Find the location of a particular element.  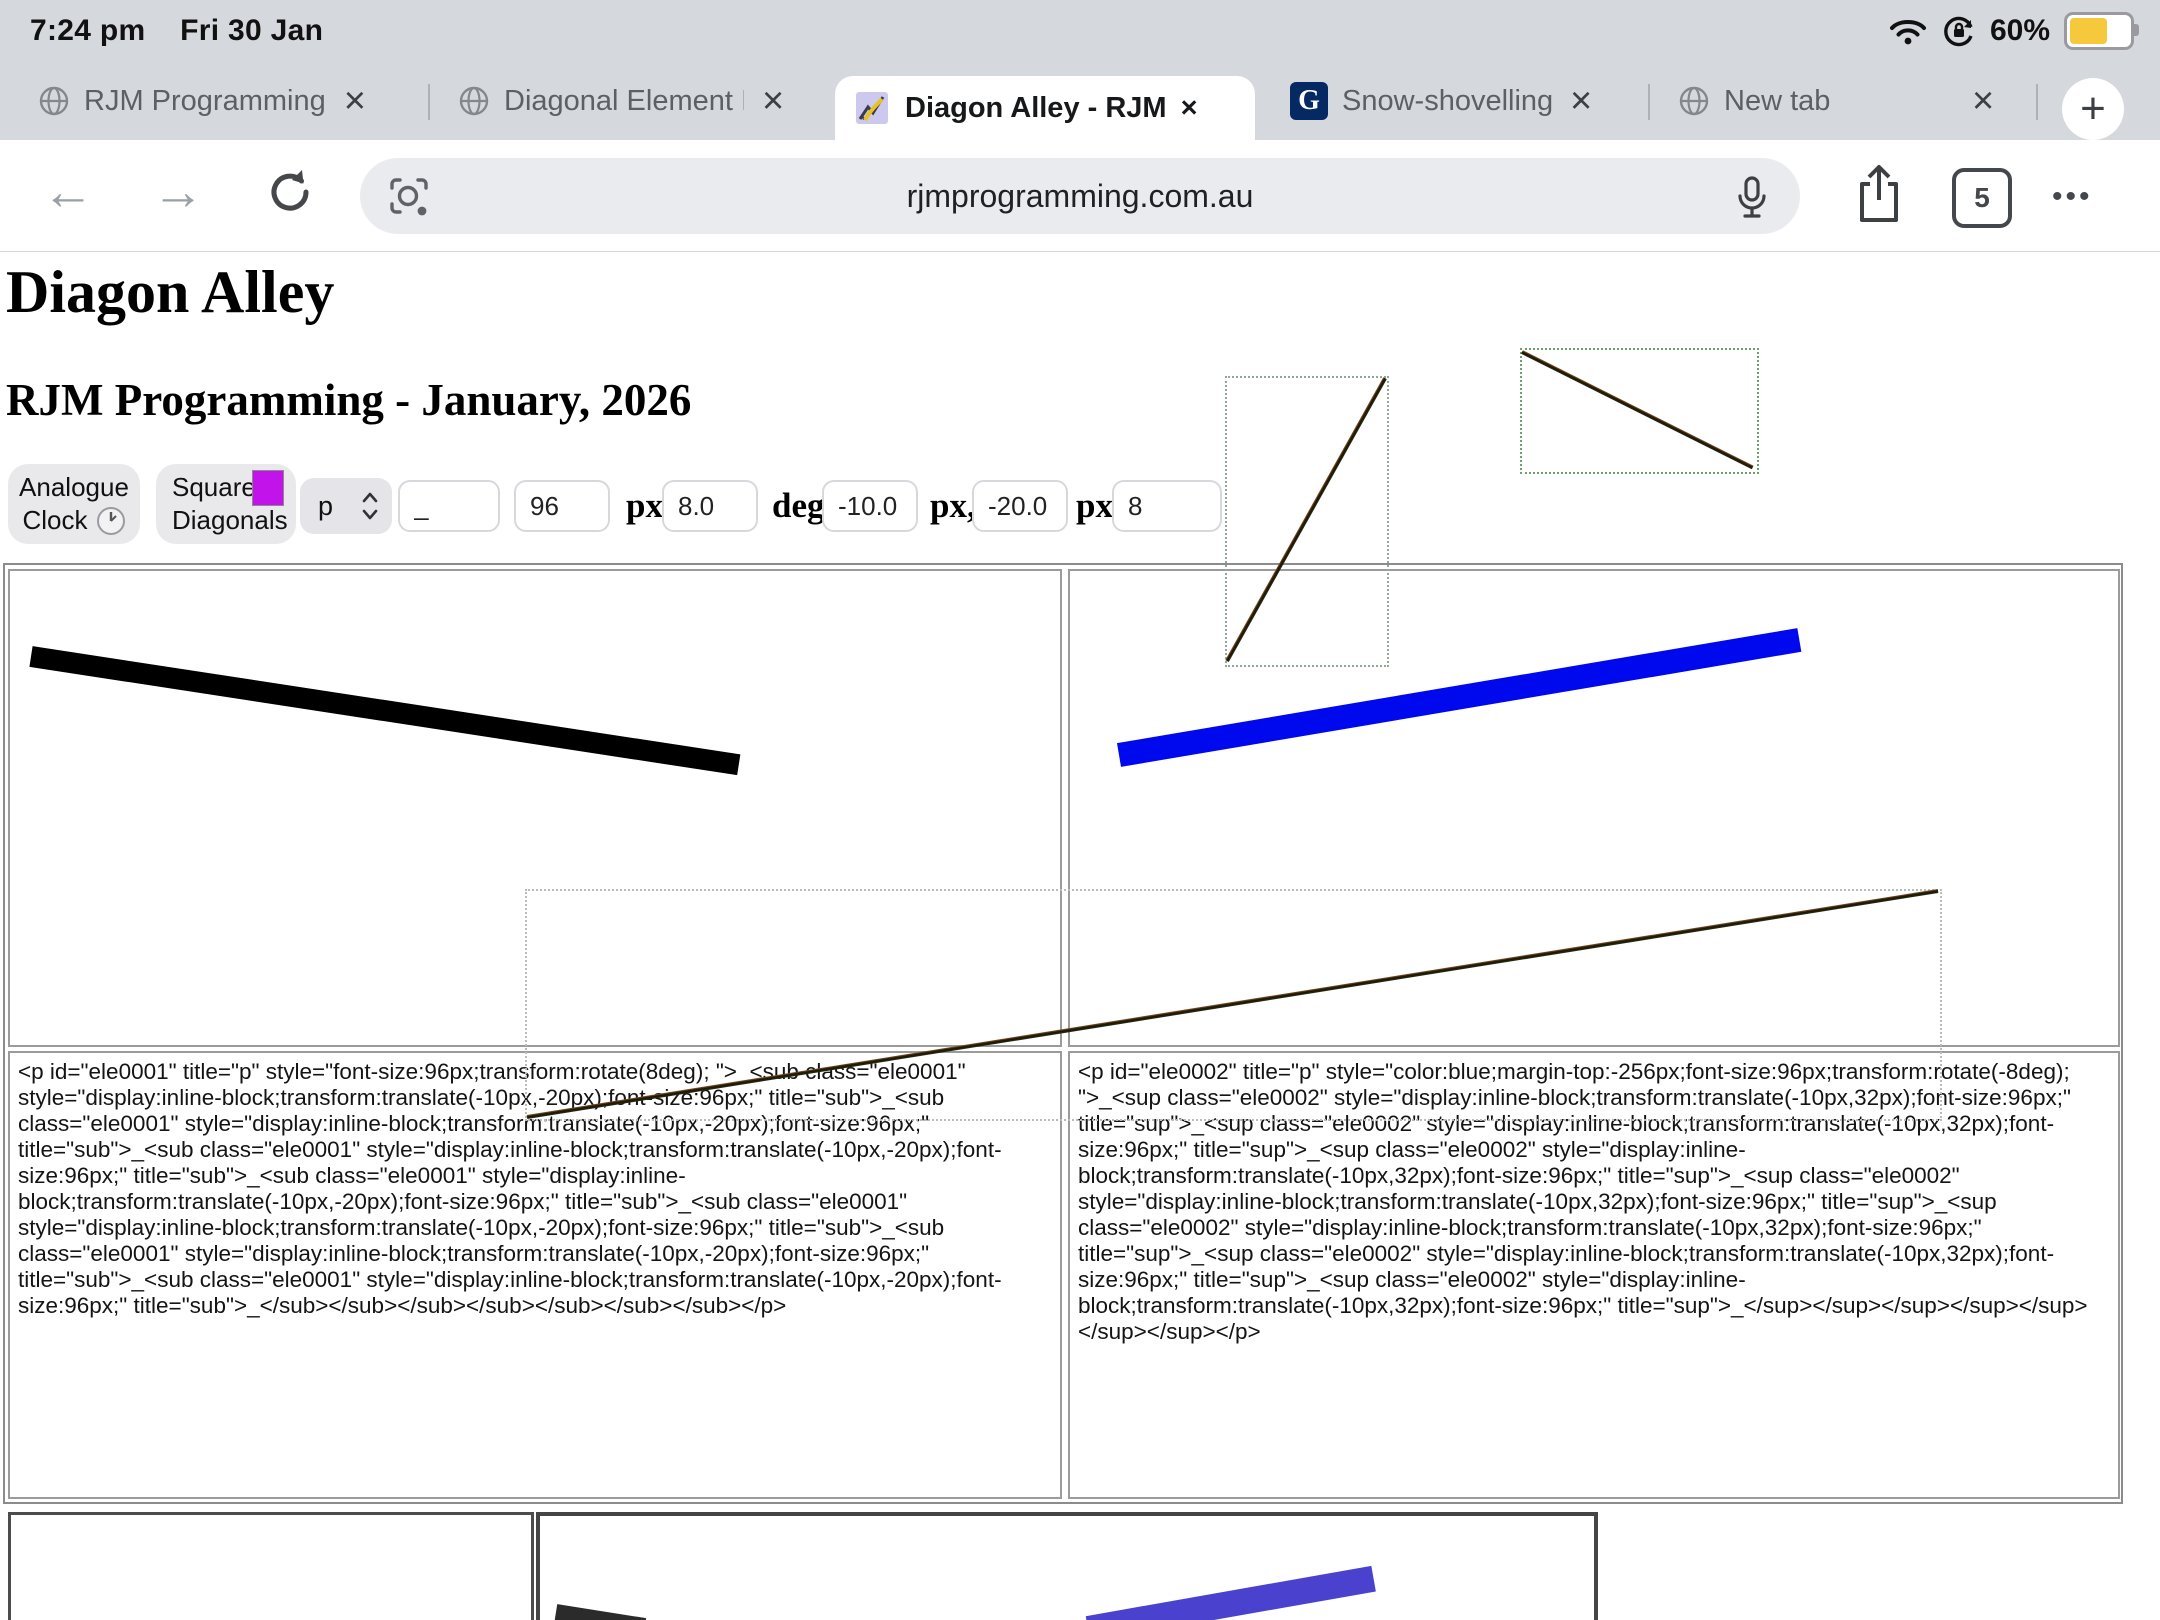

tab-diagon-alley-active: Diagon Alley - RJM × is located at coordinates (1045, 108).